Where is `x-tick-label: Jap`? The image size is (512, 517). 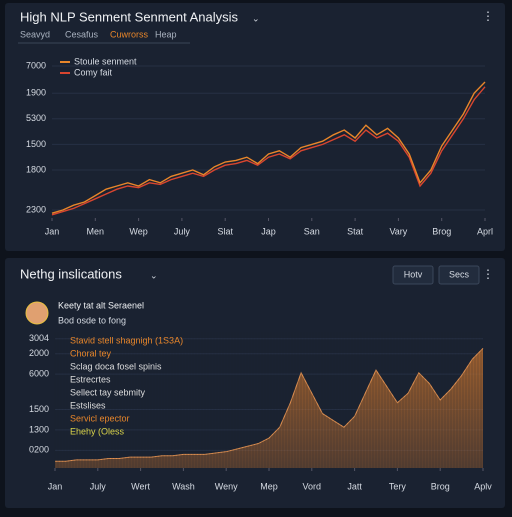
x-tick-label: Jap is located at coordinates (268, 231).